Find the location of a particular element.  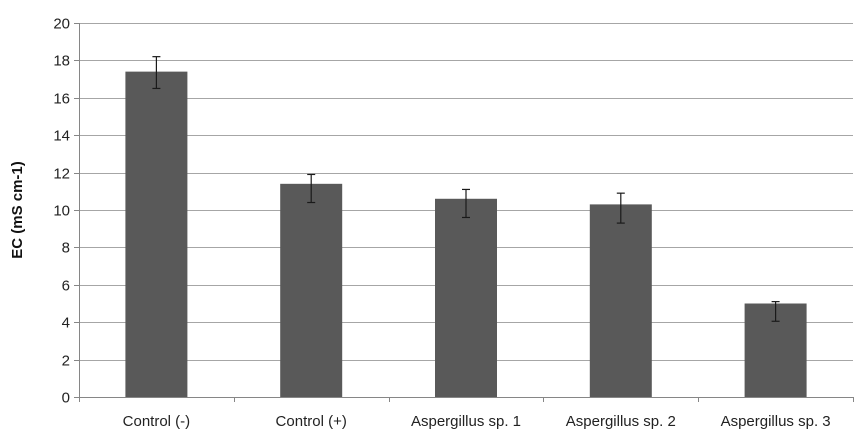

x-tick-label: Aspergillus sp. 2 is located at coordinates (621, 421).